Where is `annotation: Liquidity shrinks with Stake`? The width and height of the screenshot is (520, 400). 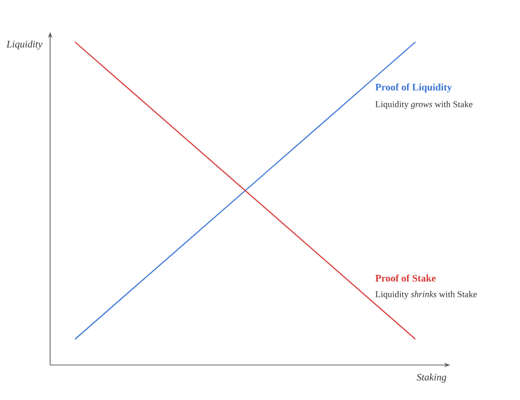 annotation: Liquidity shrinks with Stake is located at coordinates (426, 295).